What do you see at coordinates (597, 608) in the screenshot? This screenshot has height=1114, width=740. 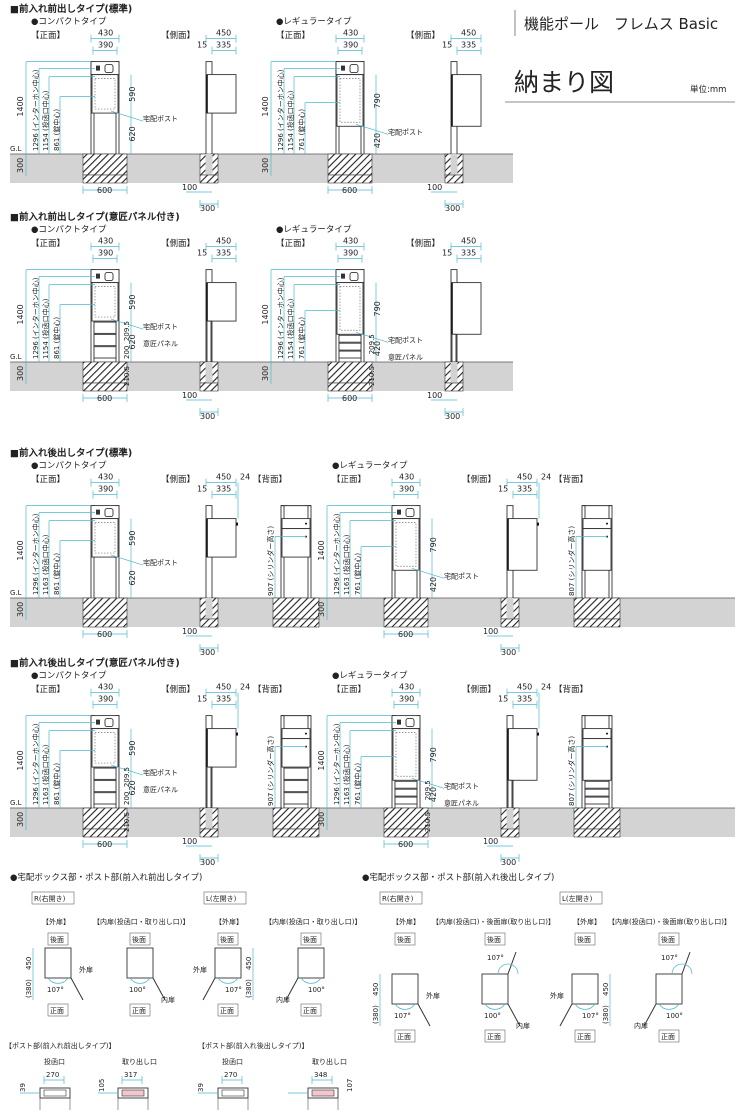 I see `back-footing` at bounding box center [597, 608].